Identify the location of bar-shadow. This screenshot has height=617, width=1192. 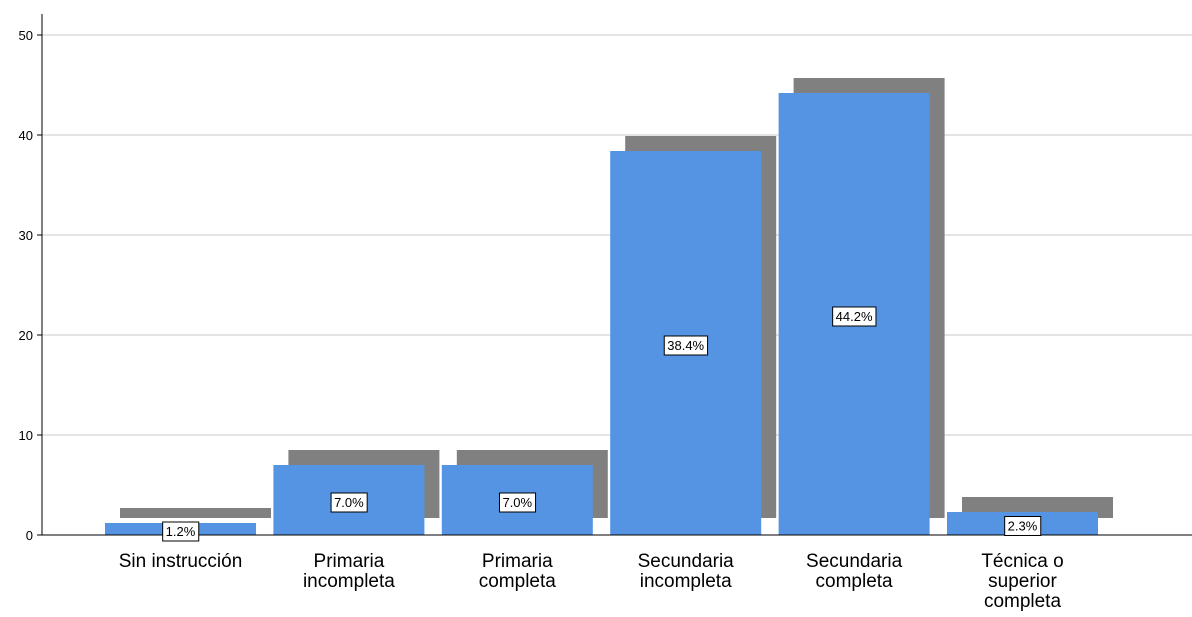
(195, 513).